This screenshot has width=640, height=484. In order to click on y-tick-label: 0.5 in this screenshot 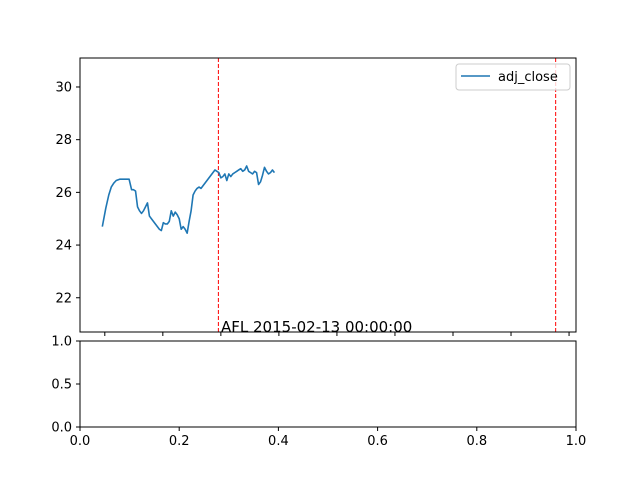, I will do `click(61, 385)`.